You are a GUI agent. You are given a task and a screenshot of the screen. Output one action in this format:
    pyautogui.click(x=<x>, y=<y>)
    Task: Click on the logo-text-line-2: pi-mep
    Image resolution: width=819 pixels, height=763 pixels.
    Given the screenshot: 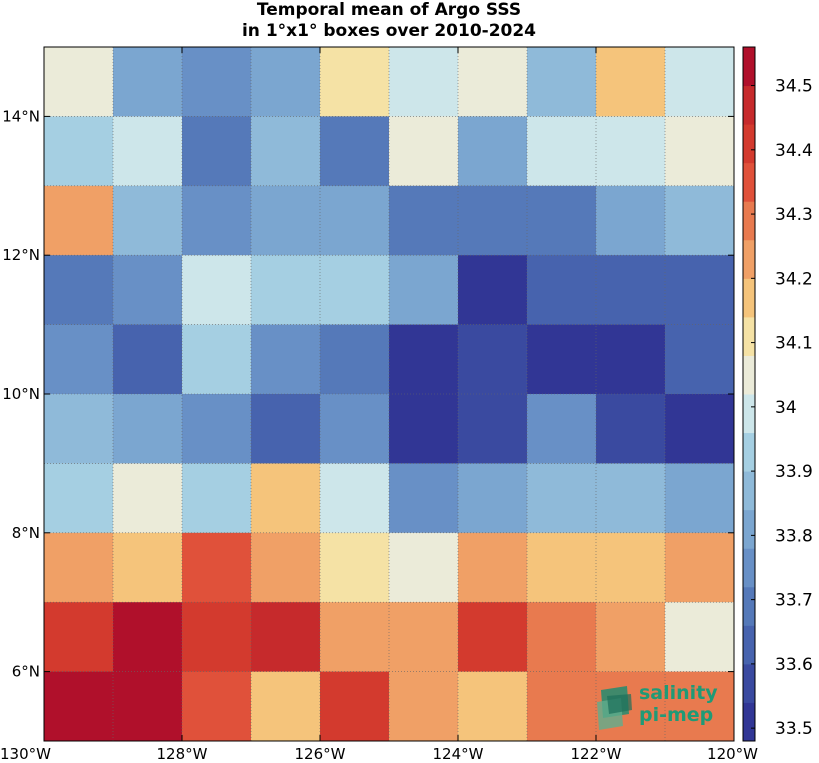 What is the action you would take?
    pyautogui.click(x=676, y=715)
    